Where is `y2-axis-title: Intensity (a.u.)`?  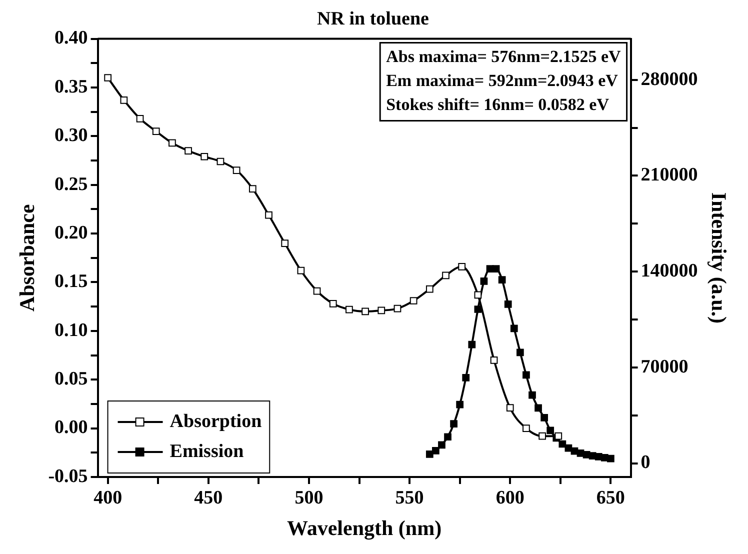 y2-axis-title: Intensity (a.u.) is located at coordinates (718, 258).